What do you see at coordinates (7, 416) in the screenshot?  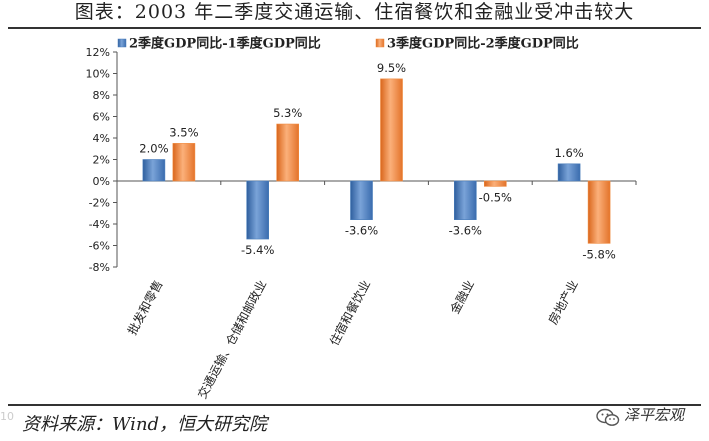 I see `side-mark: 10` at bounding box center [7, 416].